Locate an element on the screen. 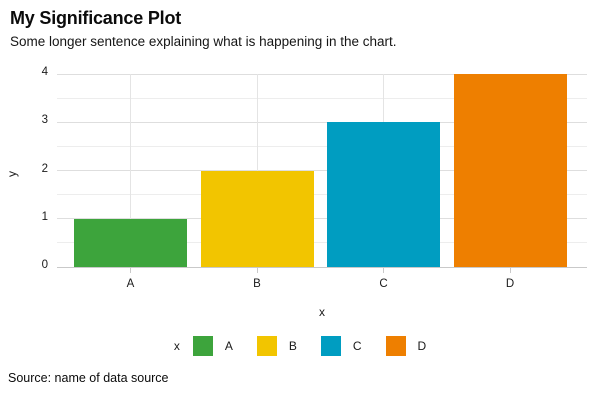 The width and height of the screenshot is (600, 400). legend-label-d: D is located at coordinates (422, 346).